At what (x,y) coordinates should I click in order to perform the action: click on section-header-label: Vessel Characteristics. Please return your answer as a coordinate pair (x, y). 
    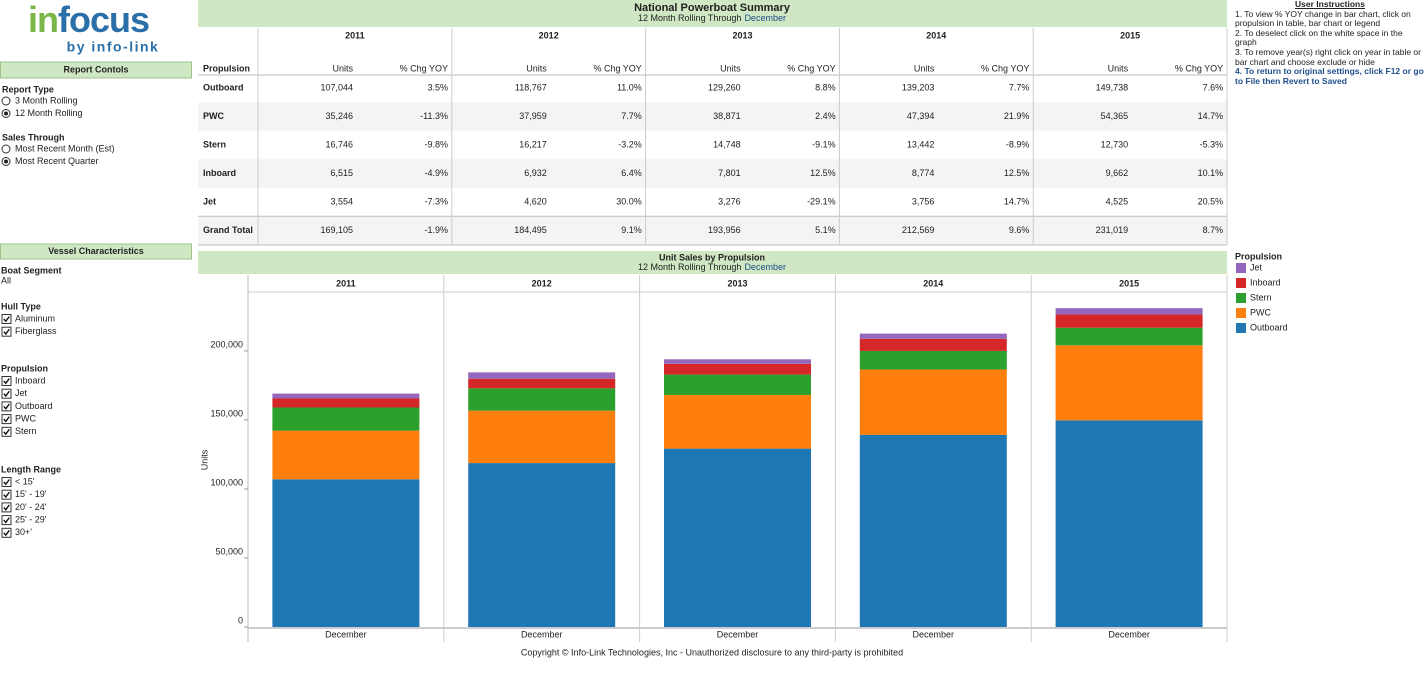
    Looking at the image, I should click on (96, 251).